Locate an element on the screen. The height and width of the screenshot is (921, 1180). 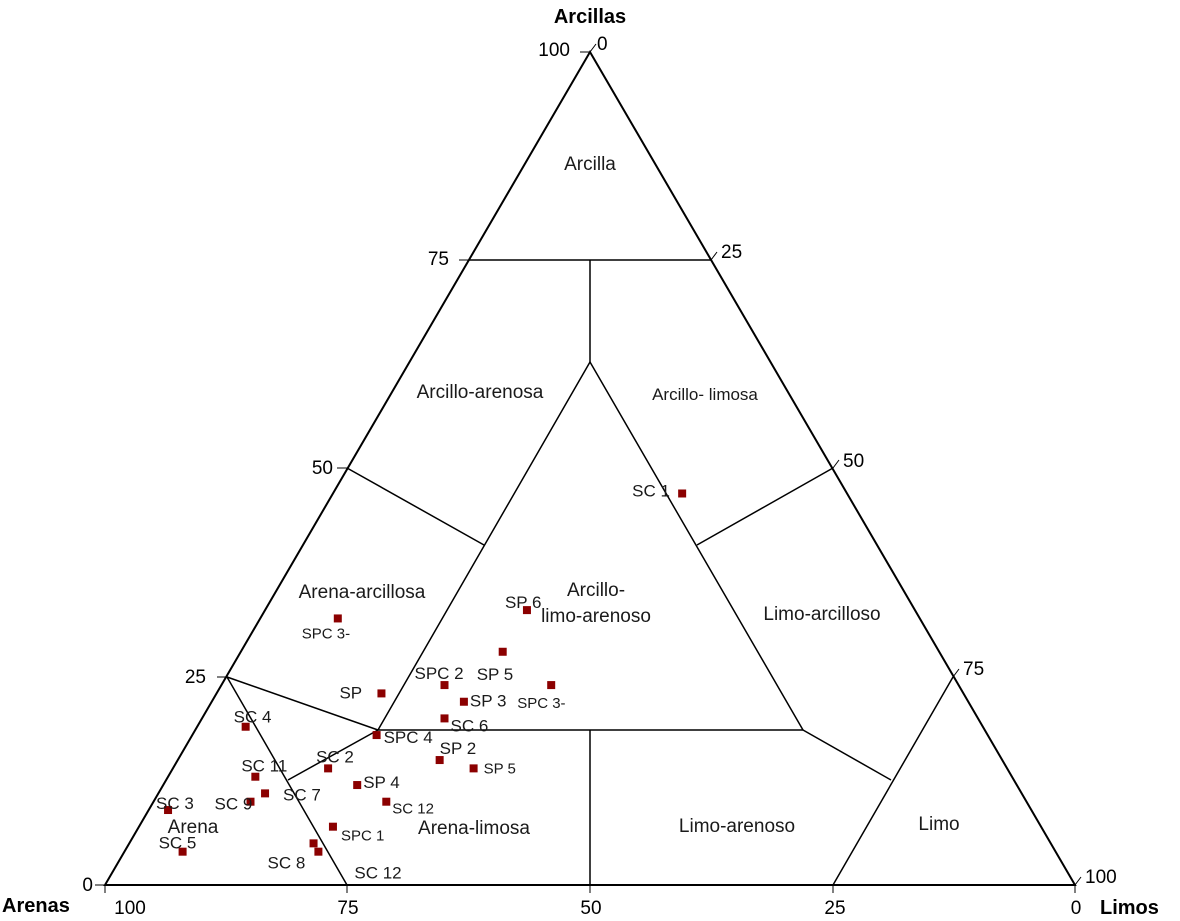
boundary-limo-arcilloso-bottom is located at coordinates (847, 755).